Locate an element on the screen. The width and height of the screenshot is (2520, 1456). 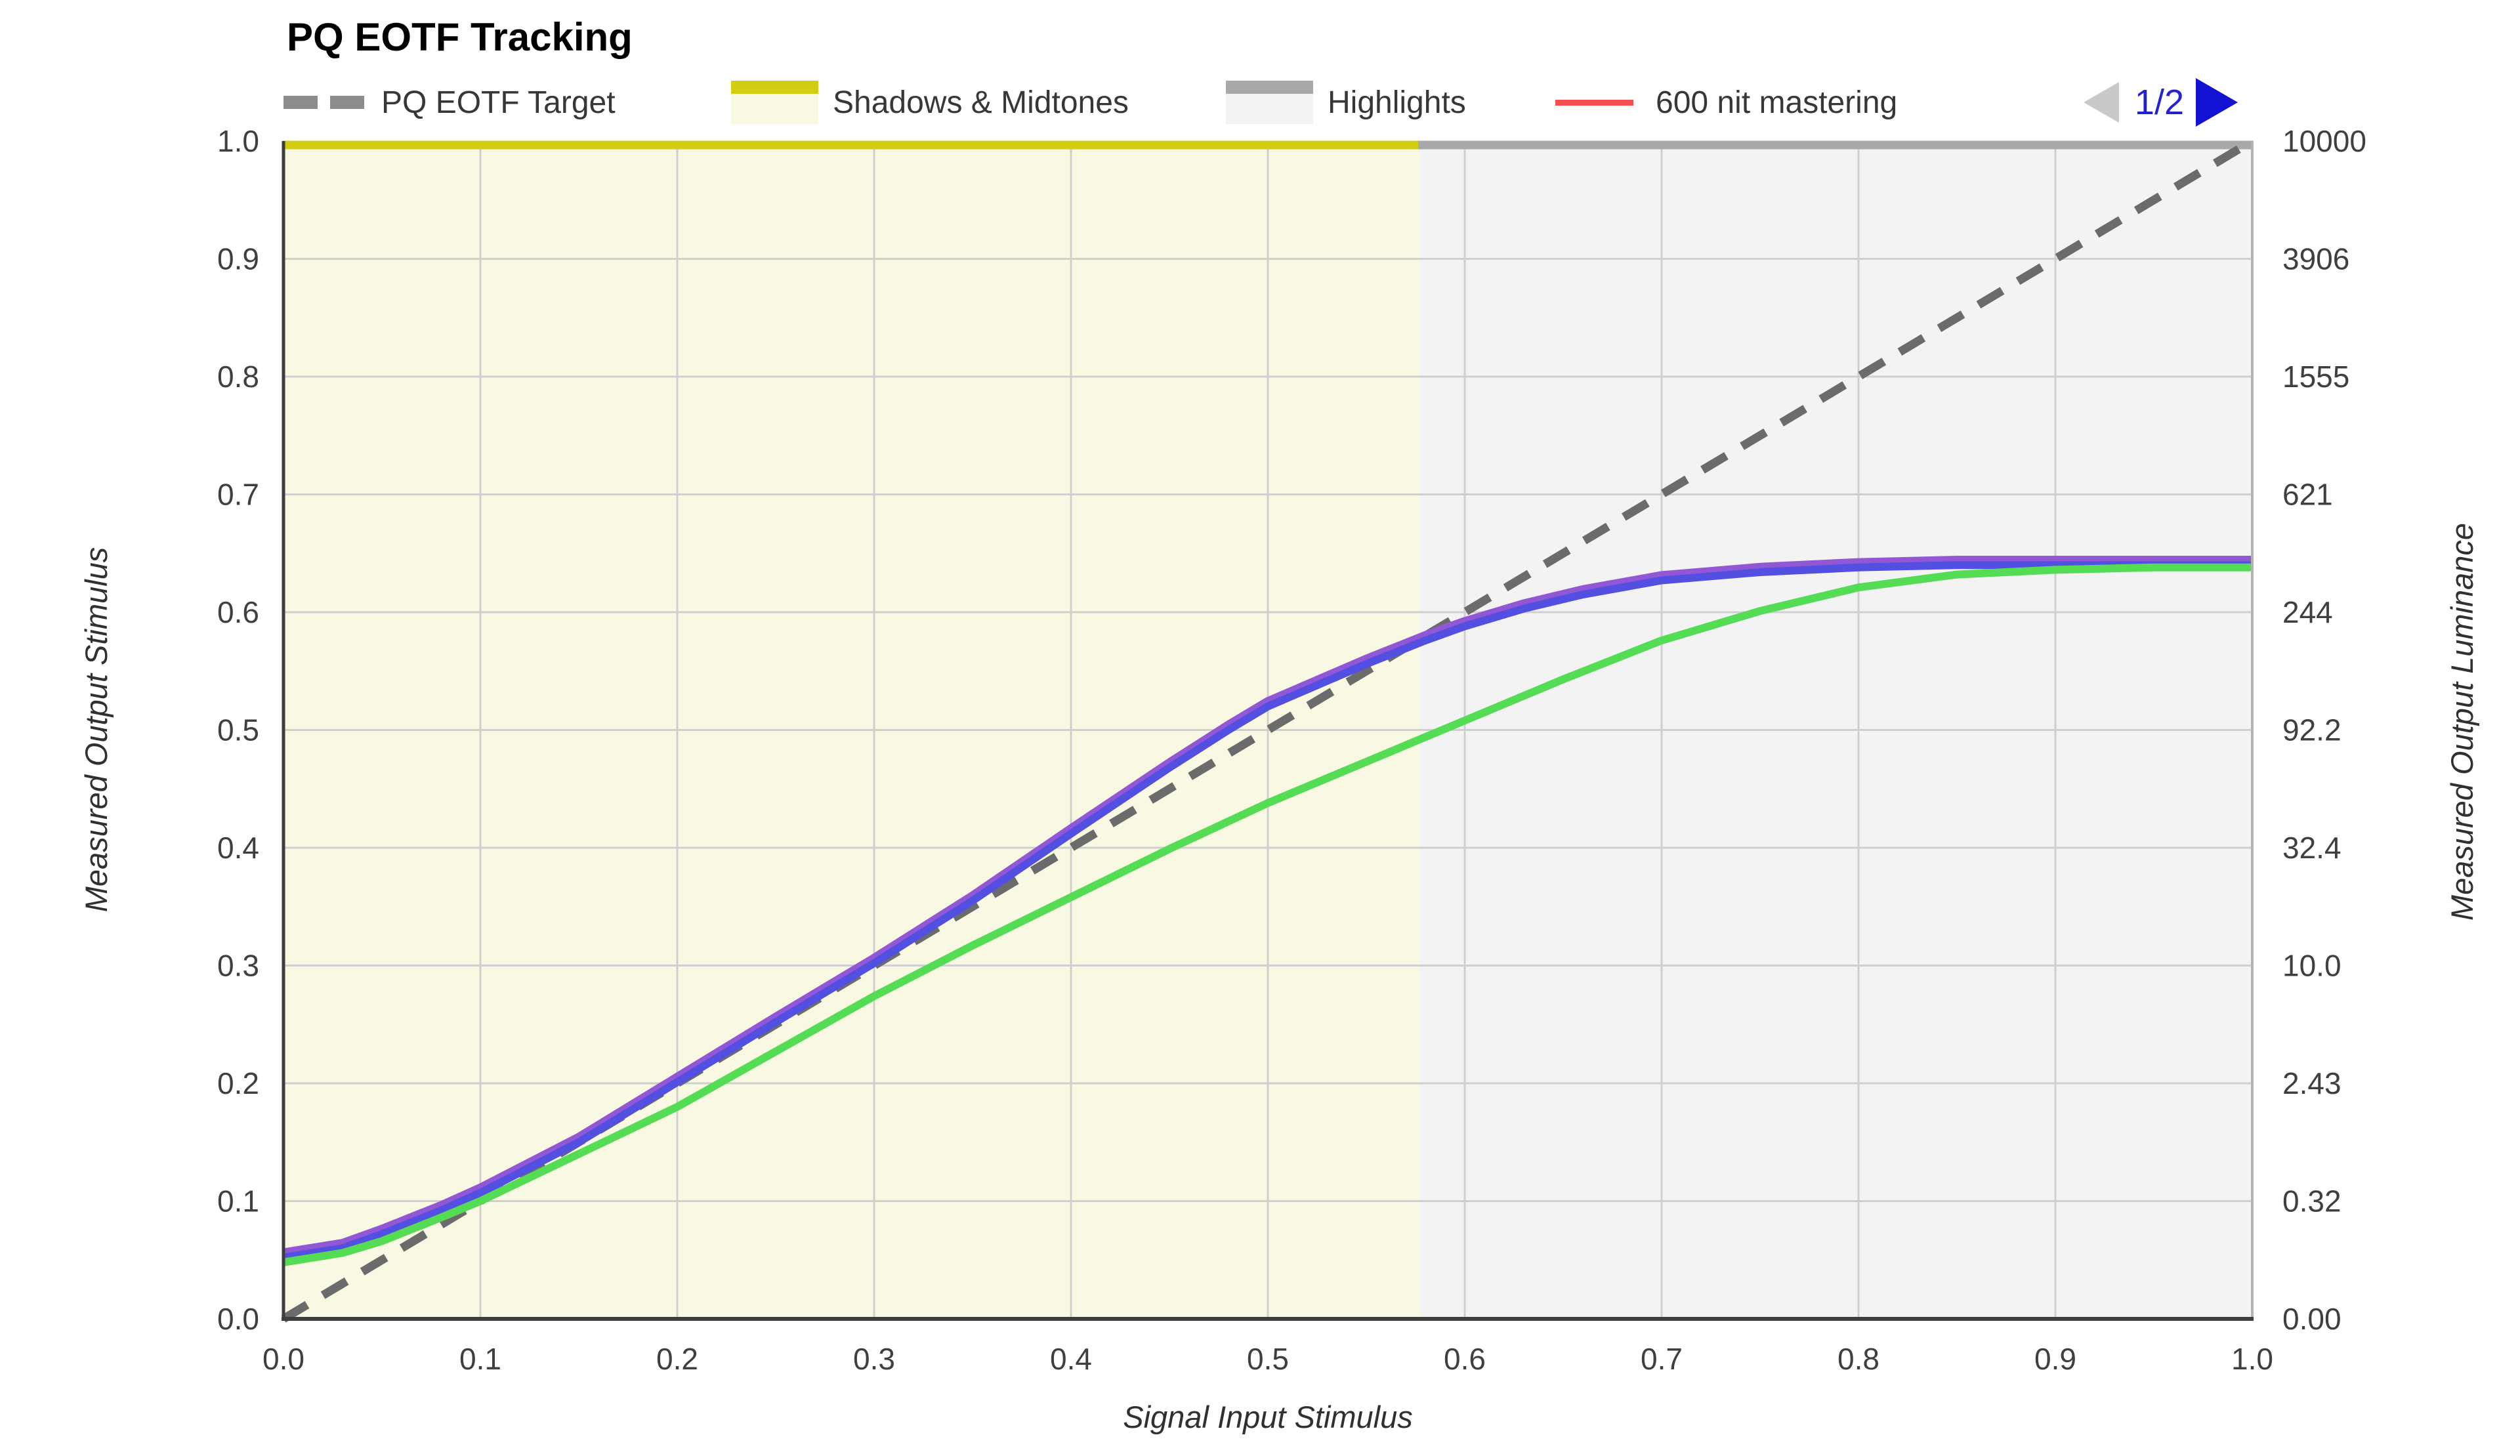
legend-item-highlights: Highlights is located at coordinates (1346, 102).